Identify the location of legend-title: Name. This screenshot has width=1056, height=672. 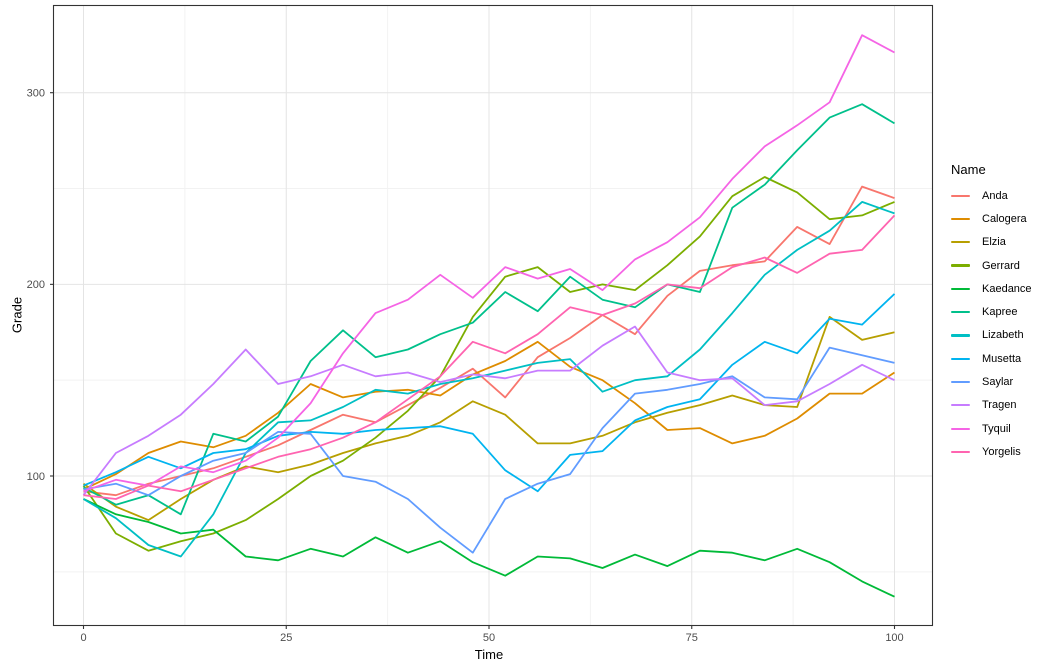
(968, 169).